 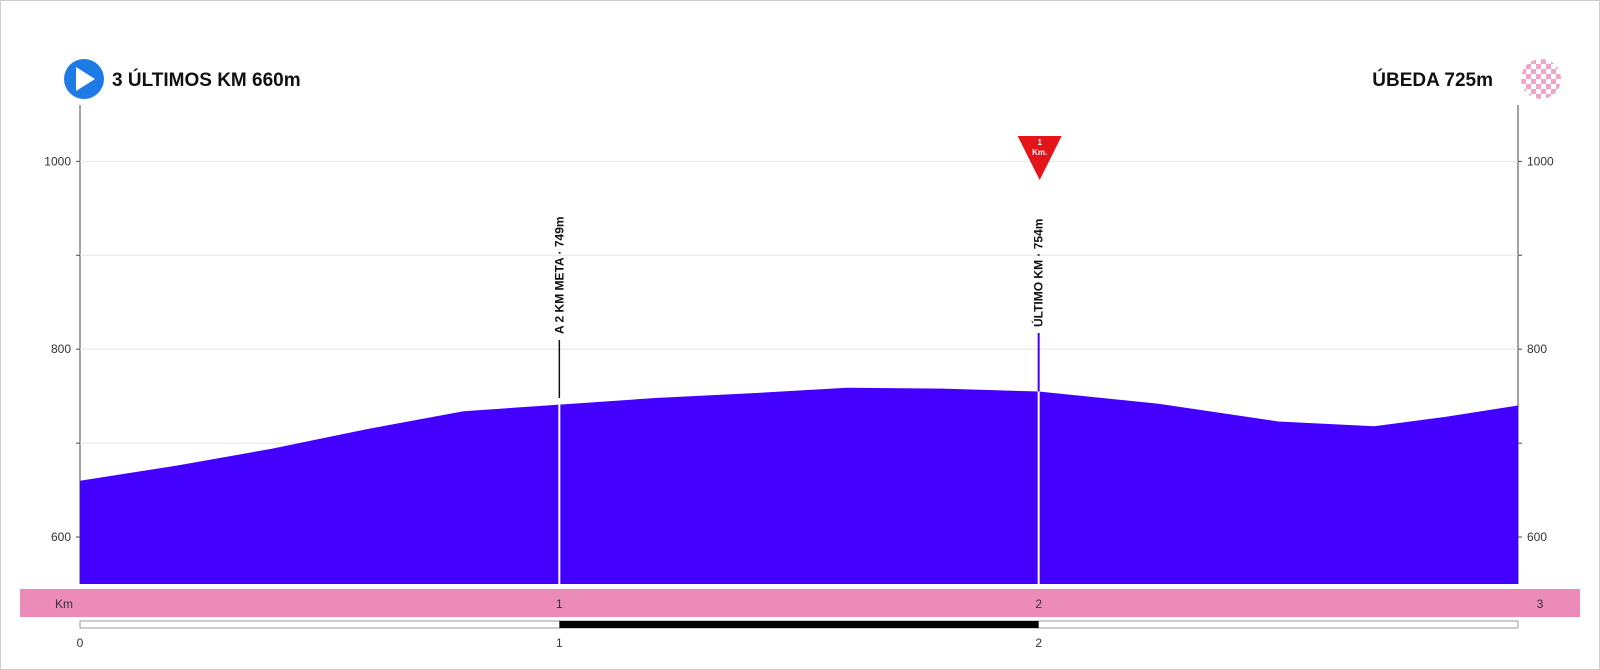 I want to click on checker-squares, so click(x=1541, y=79).